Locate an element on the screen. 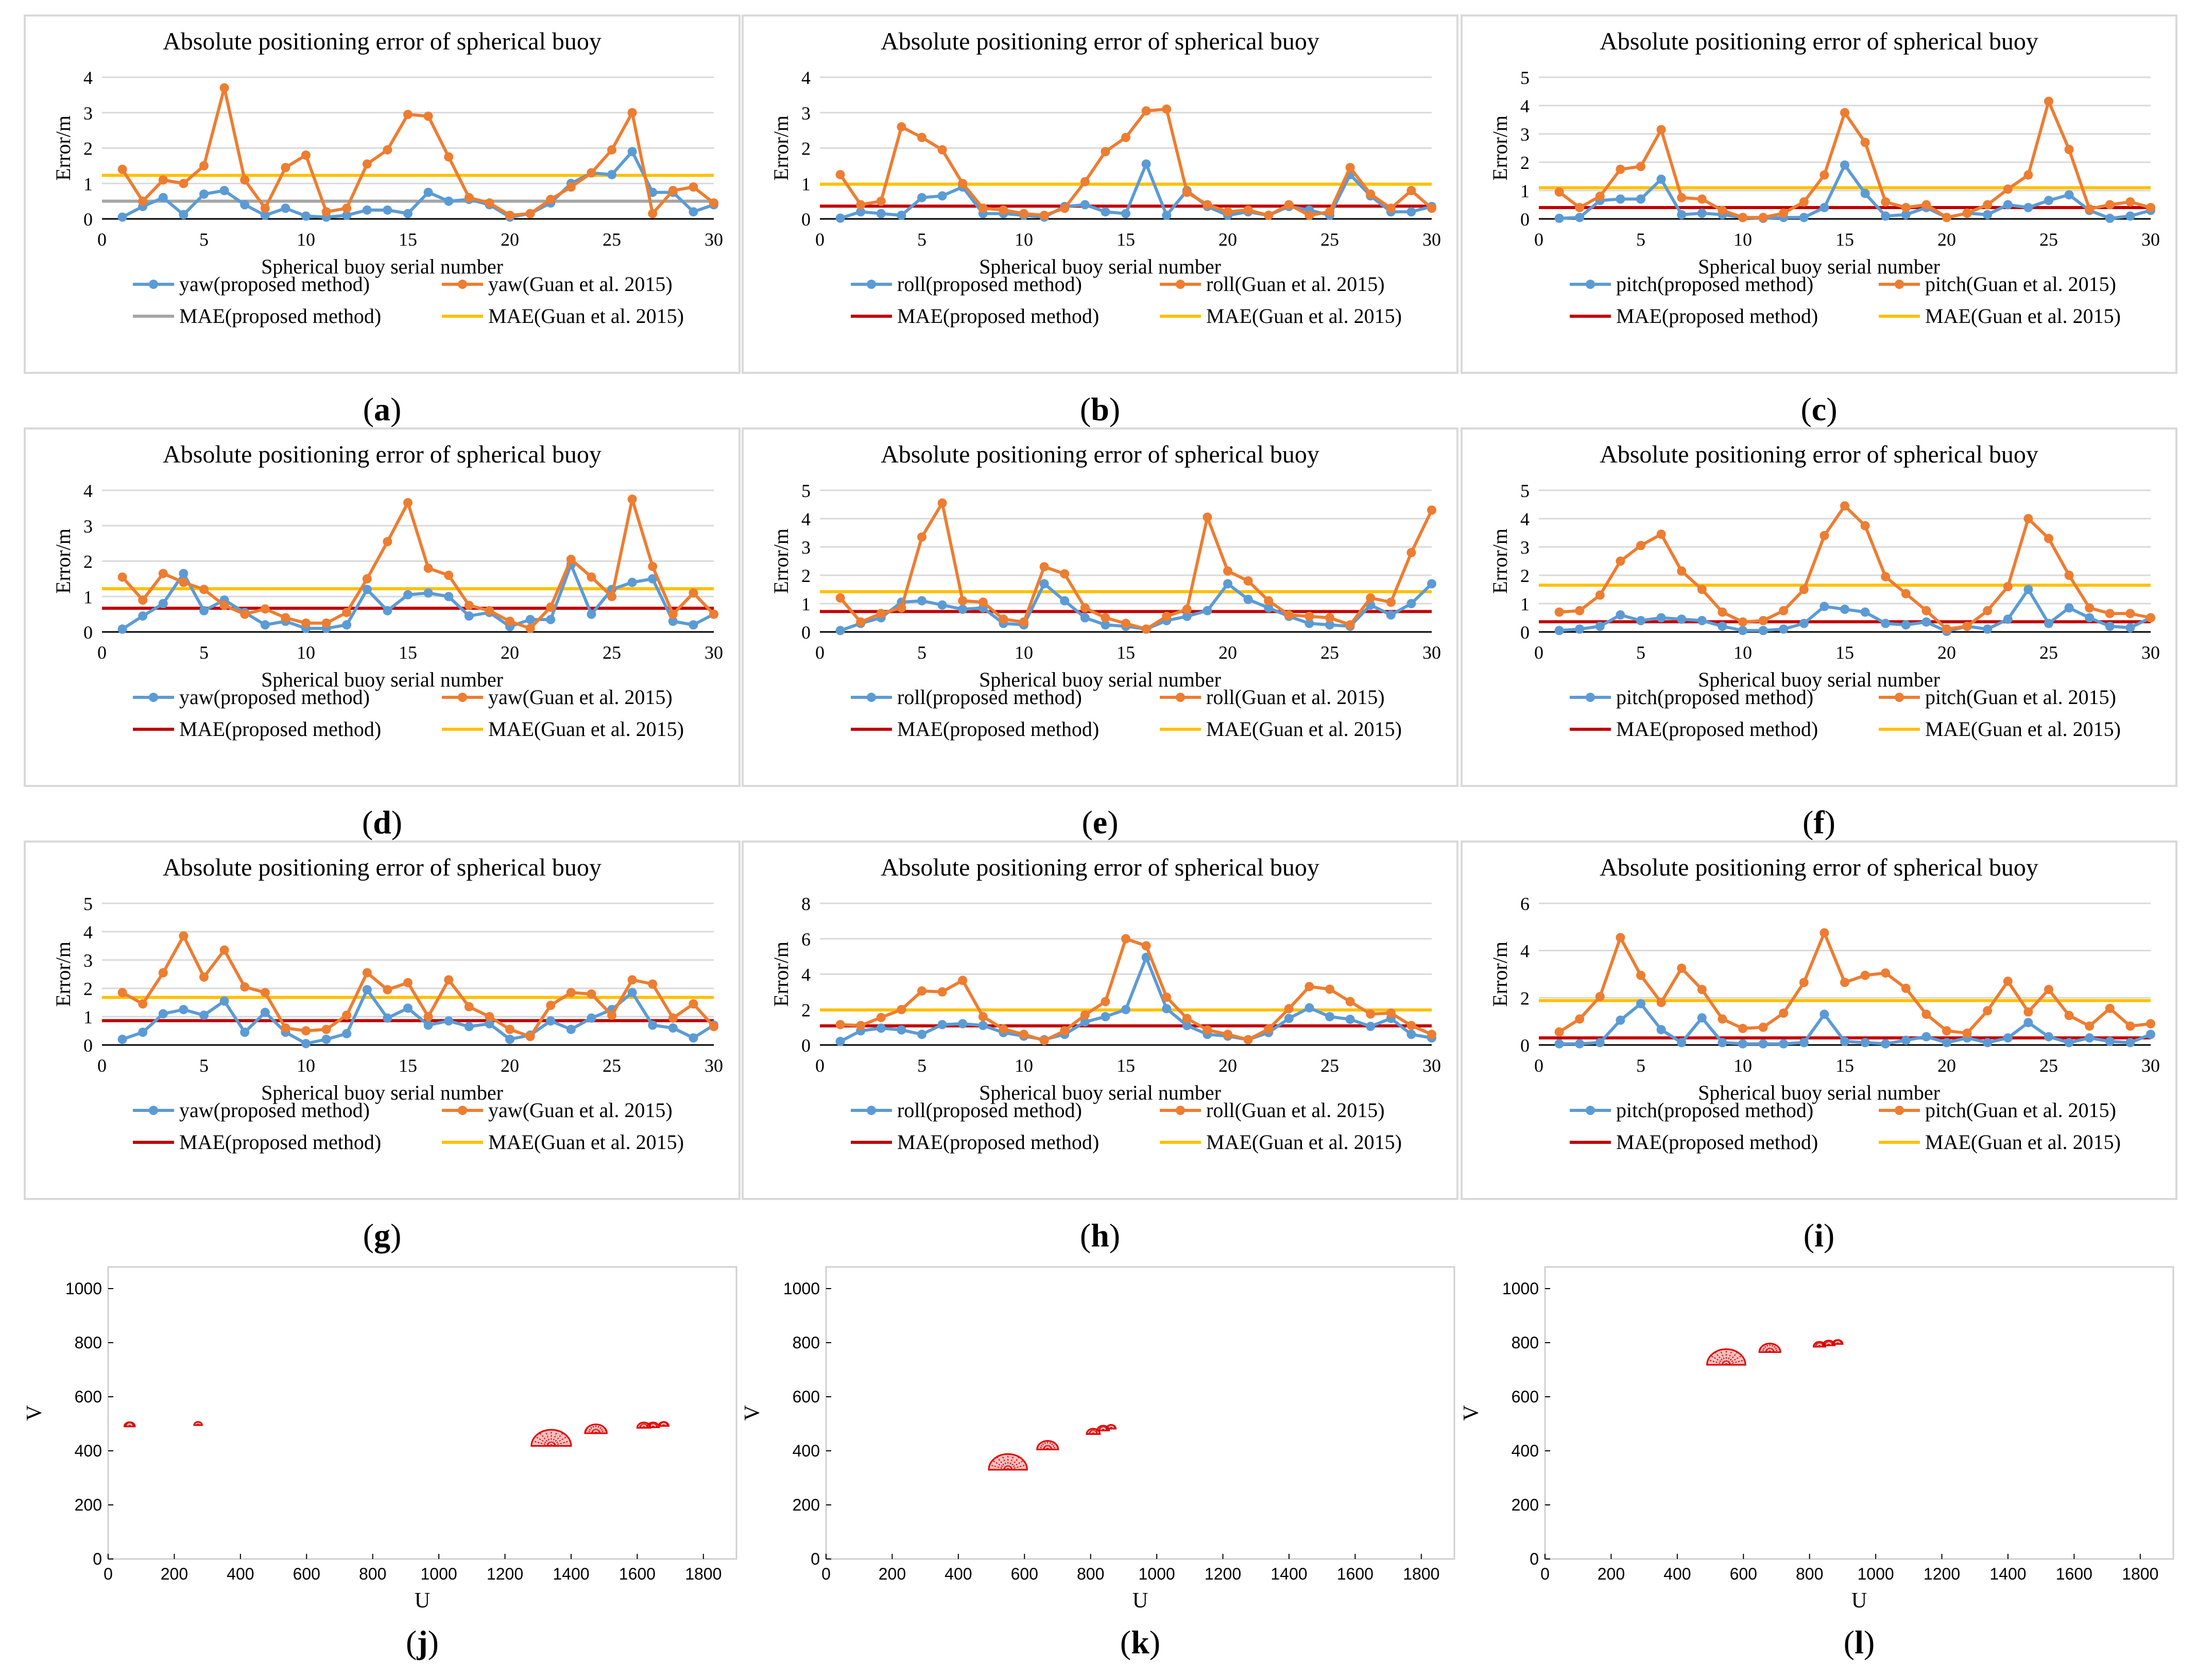 The width and height of the screenshot is (2197, 1680). x-tick-label: 20 is located at coordinates (1227, 1065).